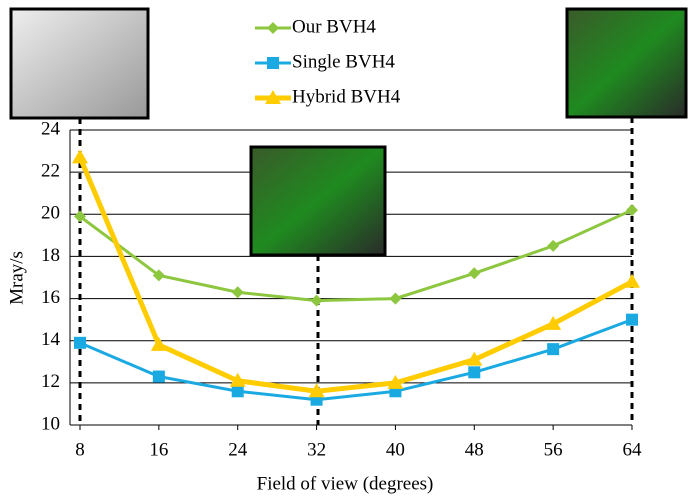 Image resolution: width=693 pixels, height=497 pixels. I want to click on x-tick-label: 56, so click(553, 449).